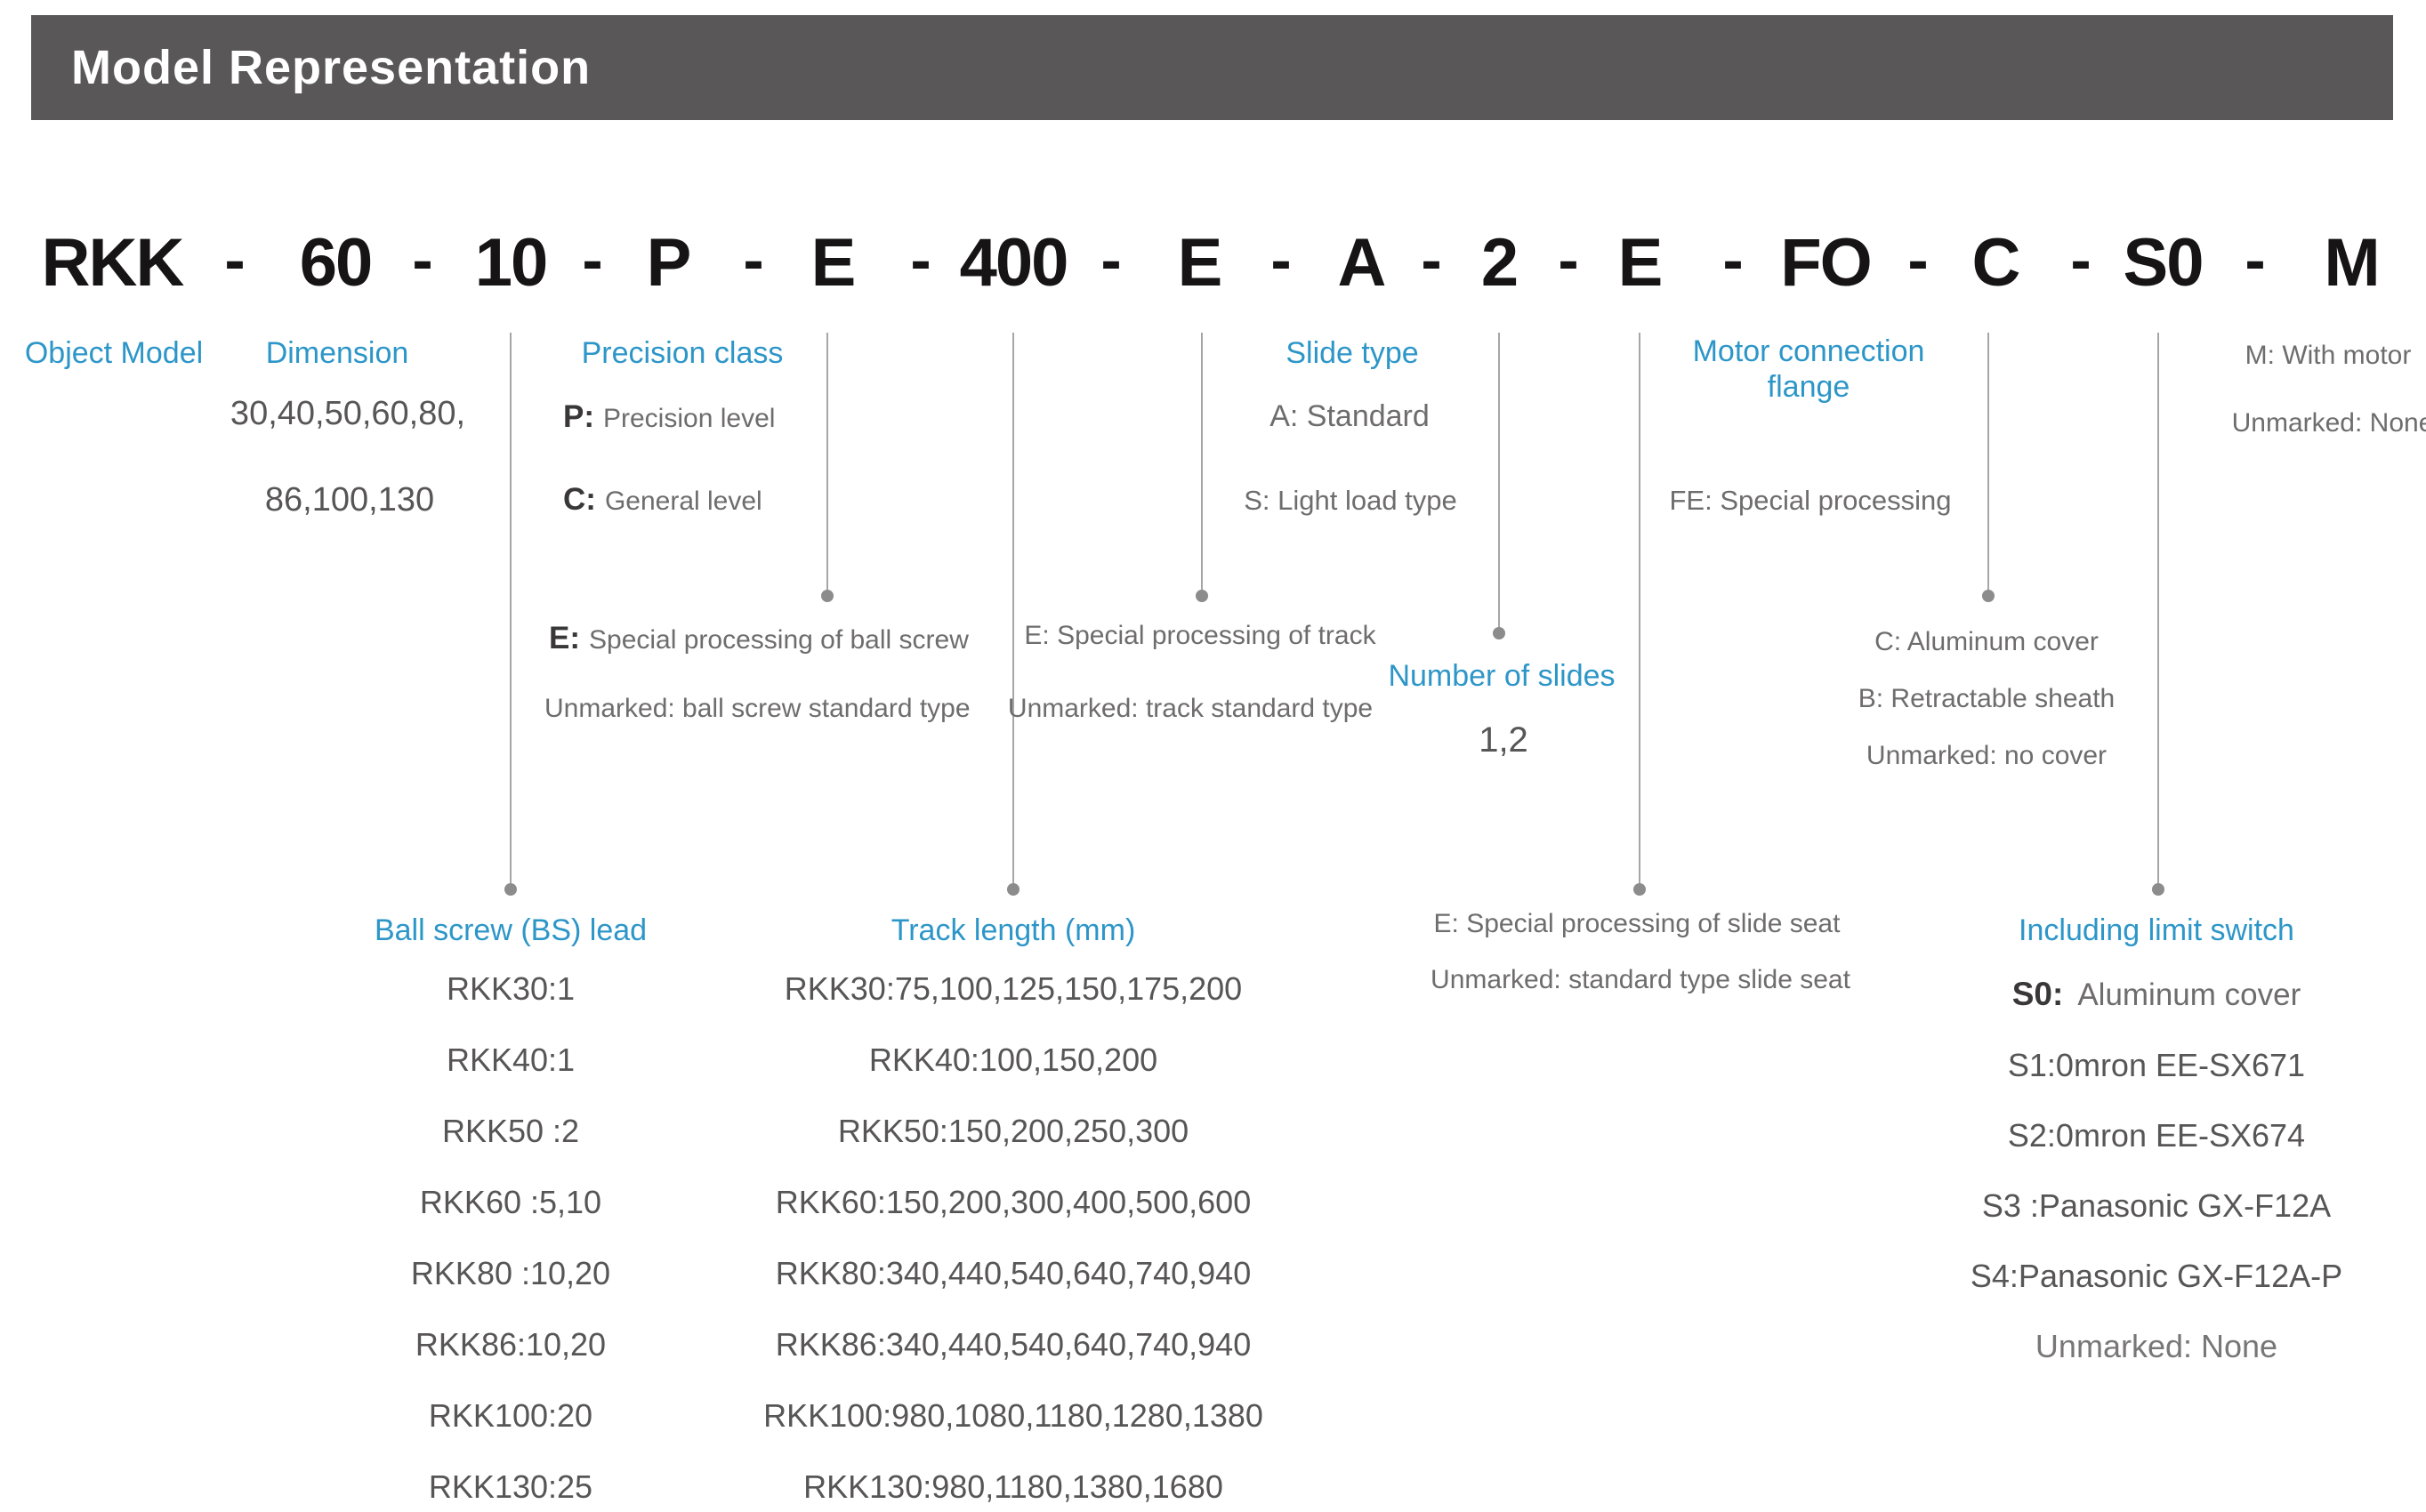  I want to click on motor-with-motor: M: With motor, so click(2328, 355).